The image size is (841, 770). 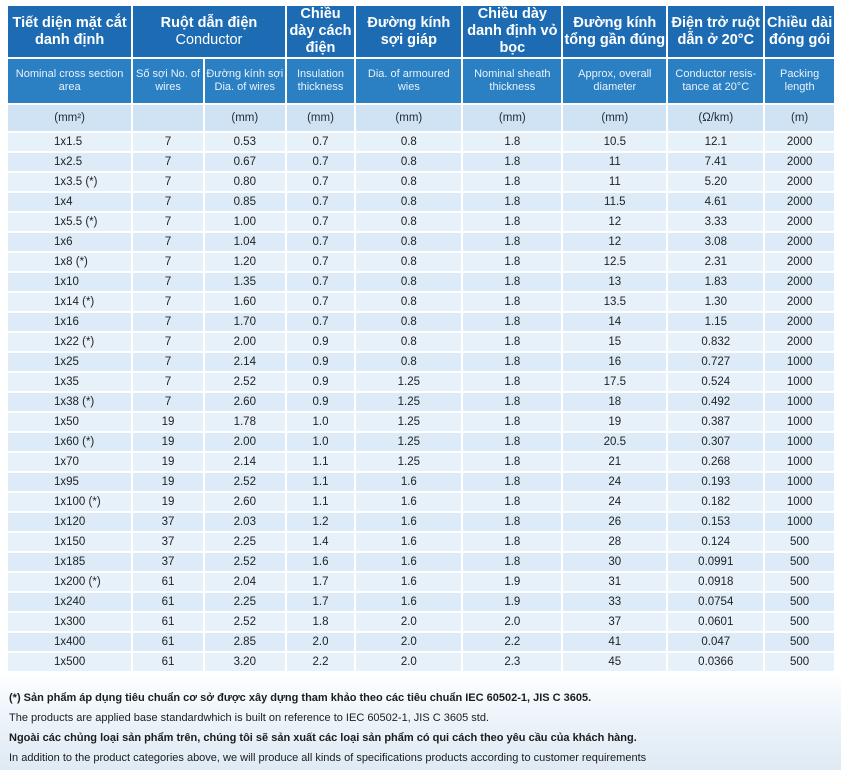 I want to click on table-row: 1x200 (*) 61 2.04 1.7 1.6 1.9 31 0.0918 500, so click(x=421, y=581).